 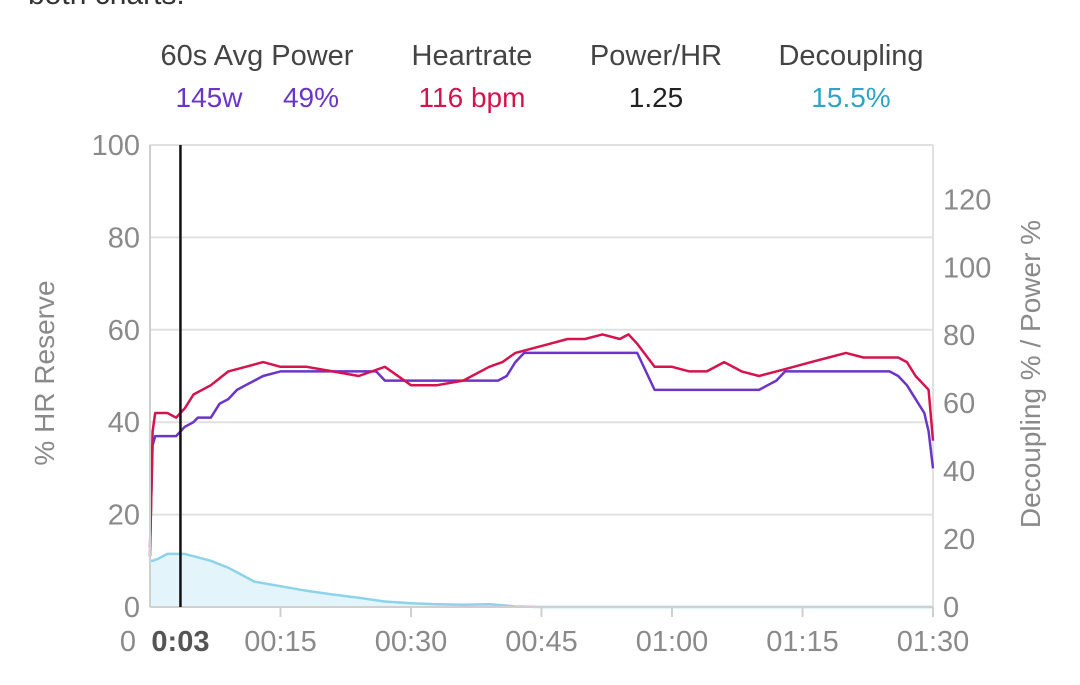 I want to click on series-2-area, so click(x=541, y=580).